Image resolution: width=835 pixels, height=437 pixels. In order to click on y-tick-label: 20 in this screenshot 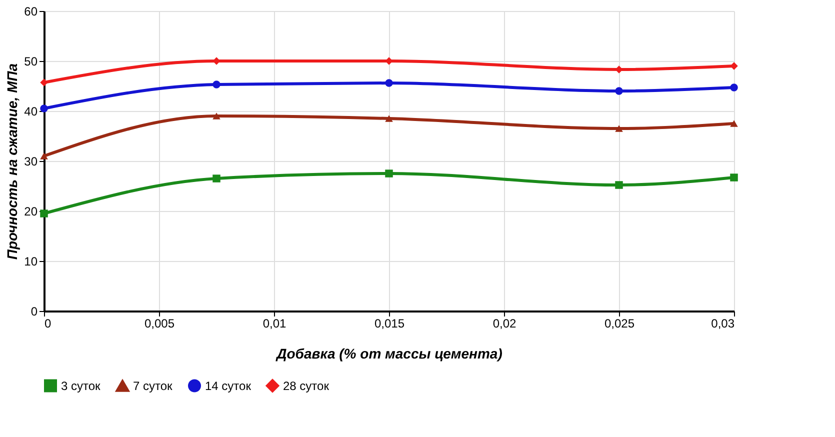, I will do `click(31, 211)`.